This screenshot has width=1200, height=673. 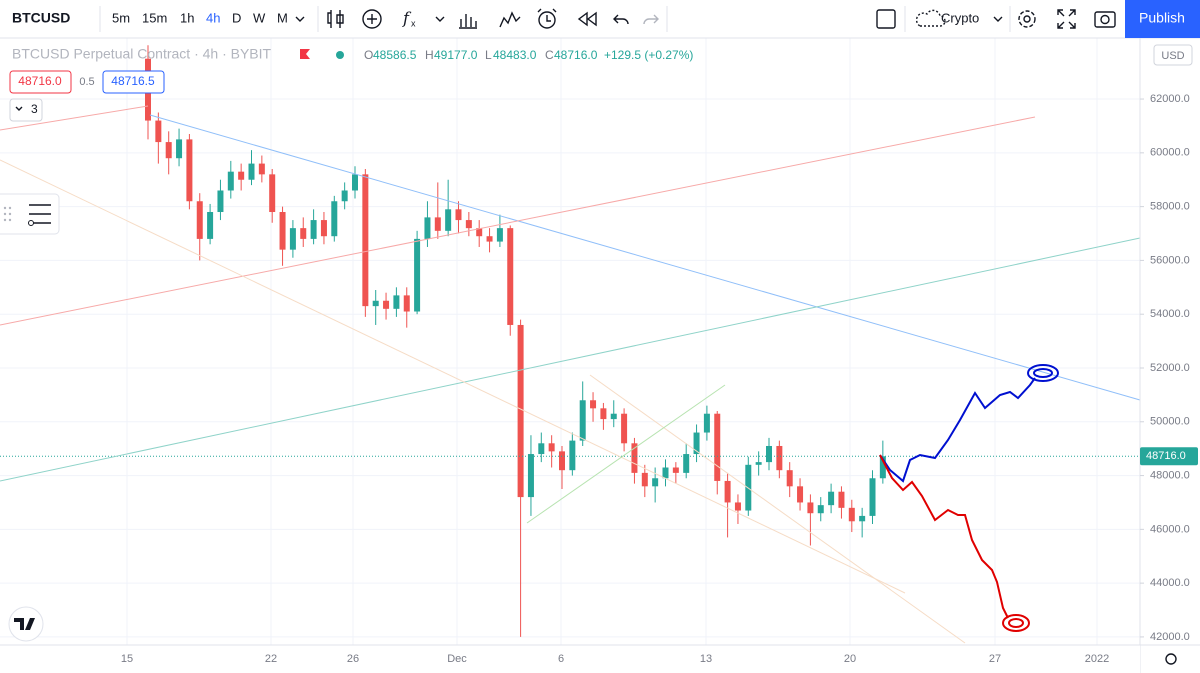 I want to click on sell-button, so click(x=40, y=82).